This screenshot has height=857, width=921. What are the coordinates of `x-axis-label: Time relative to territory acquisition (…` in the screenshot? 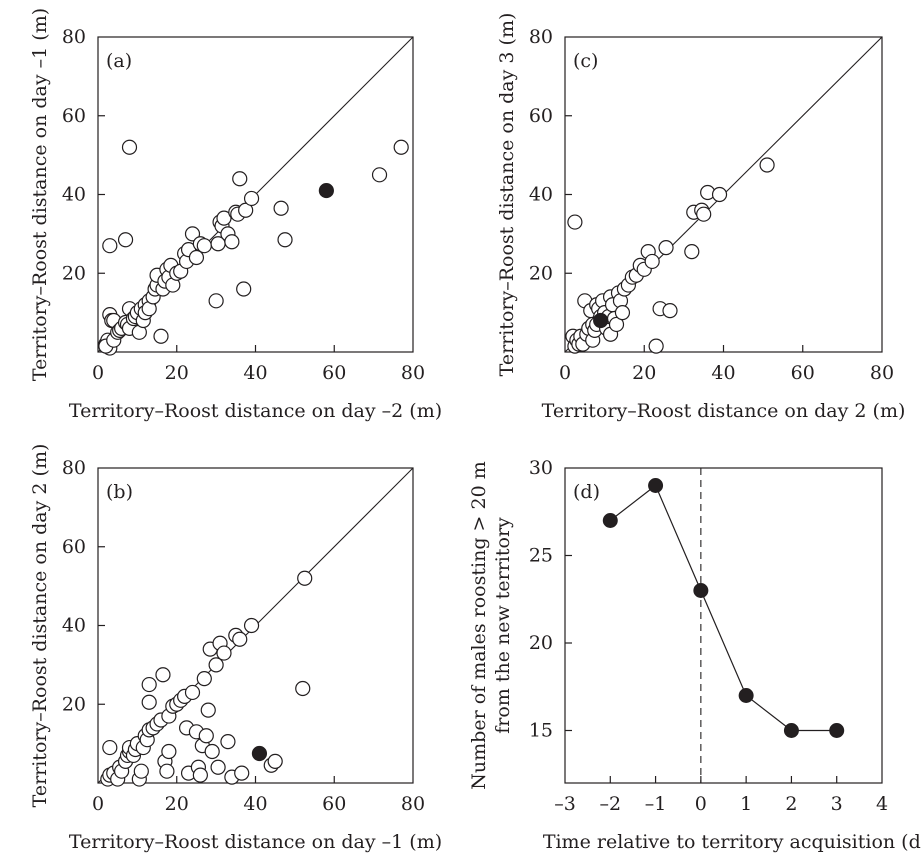 It's located at (732, 842).